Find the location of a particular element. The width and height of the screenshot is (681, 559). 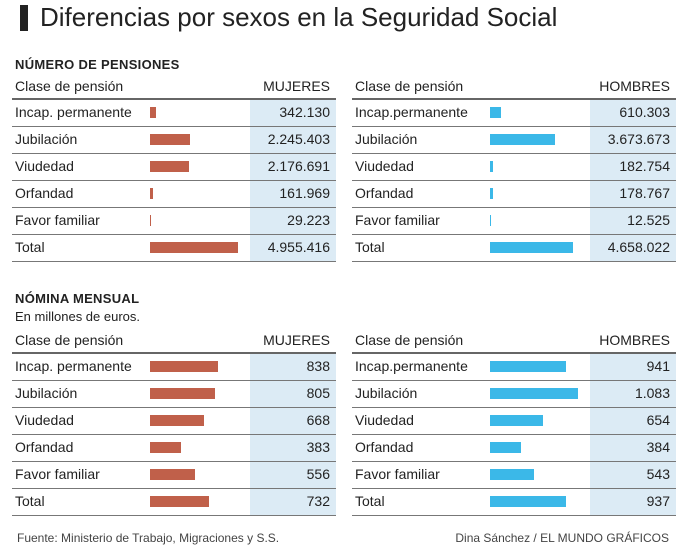

table-row: Viudedad 182.754 is located at coordinates (514, 167).